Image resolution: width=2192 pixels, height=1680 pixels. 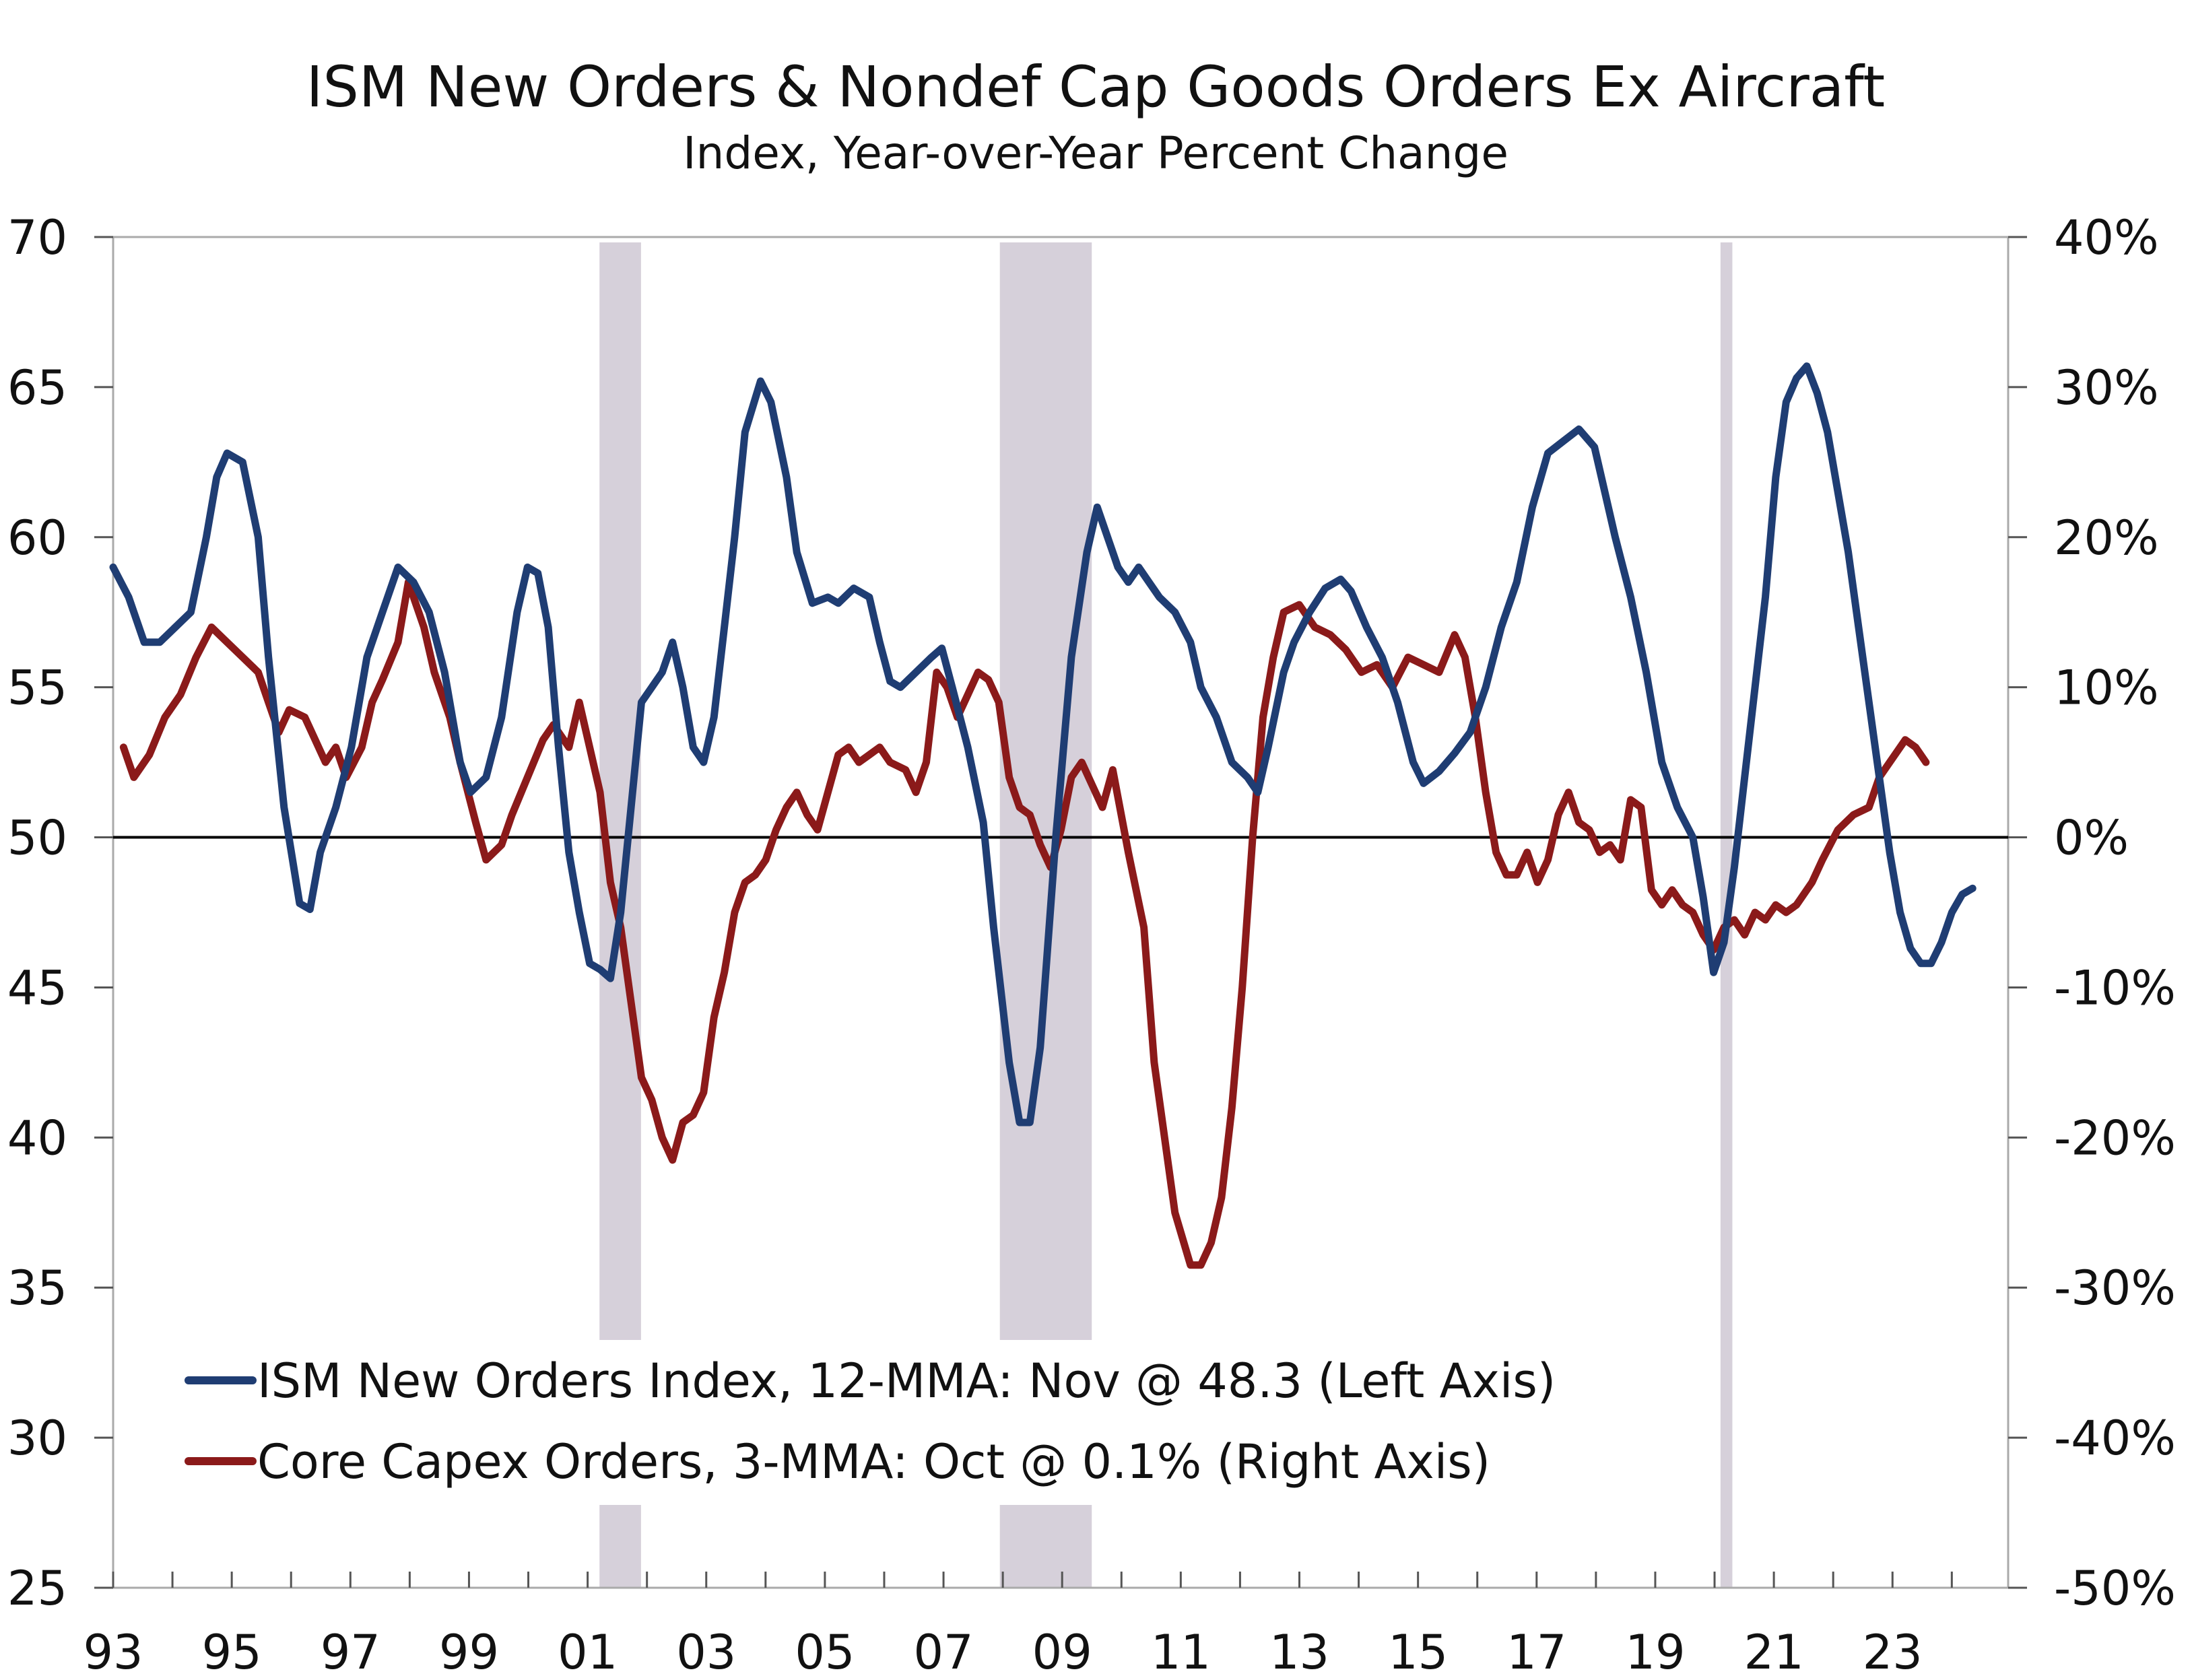 I want to click on x-tick-label: 09, so click(x=1062, y=1652).